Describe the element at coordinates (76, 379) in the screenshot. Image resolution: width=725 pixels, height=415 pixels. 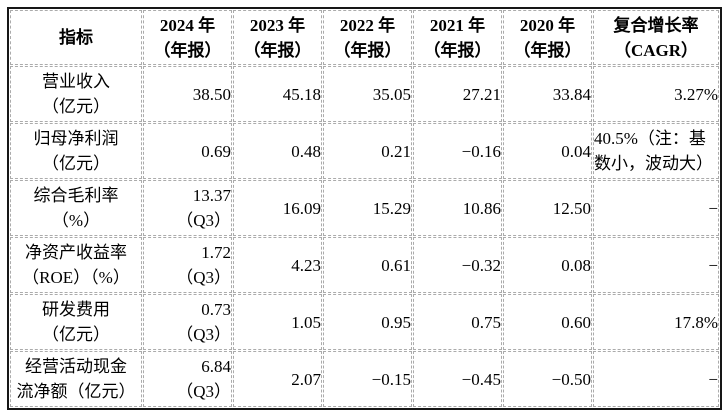
I see `row-label-operating-cashflow: 经营活动现金 流净额（亿元）` at that location.